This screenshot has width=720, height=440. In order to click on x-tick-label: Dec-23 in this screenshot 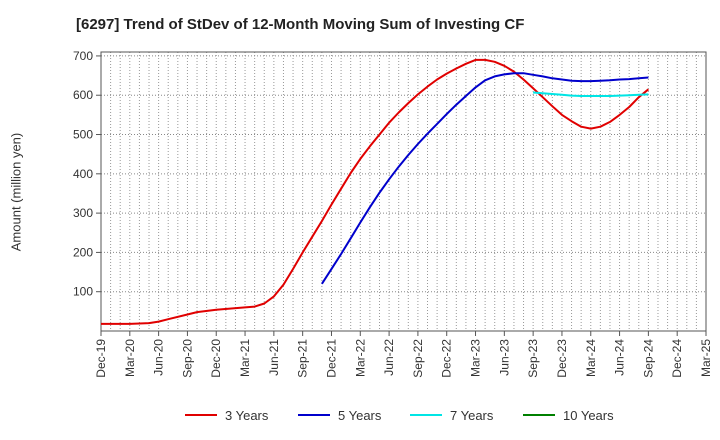, I will do `click(562, 358)`.